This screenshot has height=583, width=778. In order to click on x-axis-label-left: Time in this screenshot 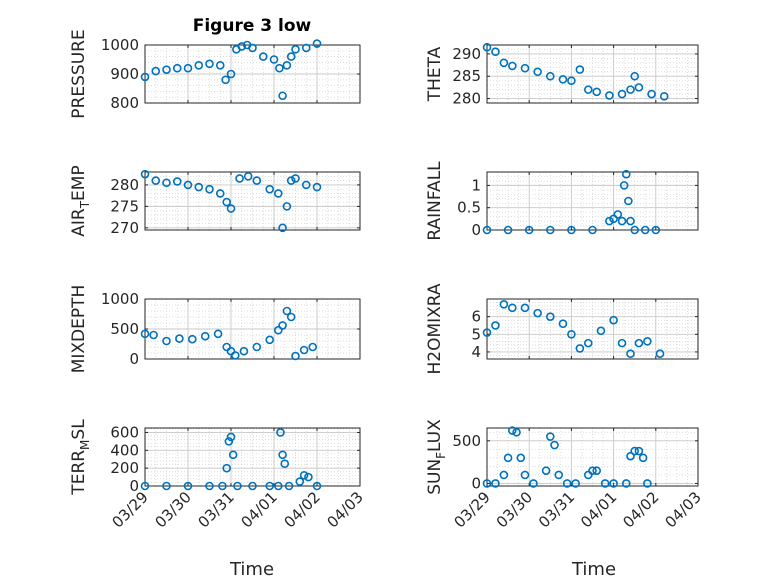, I will do `click(251, 569)`.